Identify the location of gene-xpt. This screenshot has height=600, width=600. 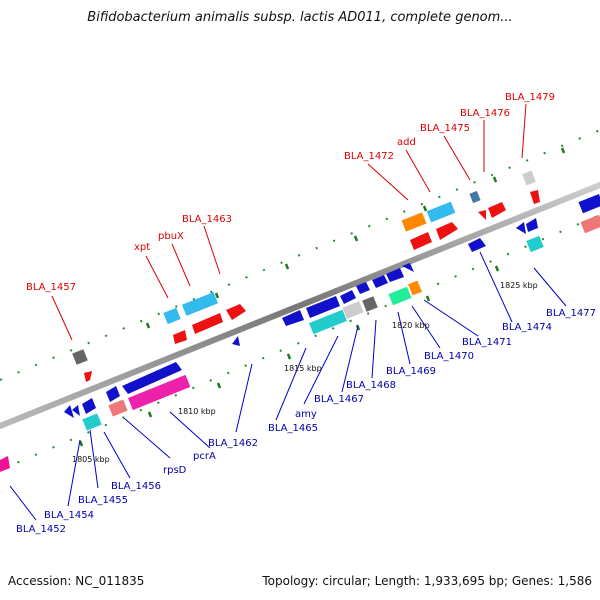
(172, 316).